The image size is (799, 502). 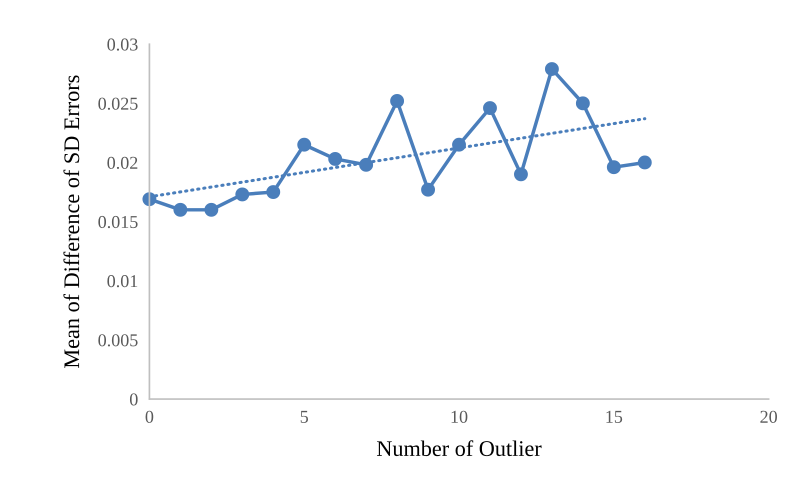 I want to click on y-tick-label: 0, so click(x=134, y=399).